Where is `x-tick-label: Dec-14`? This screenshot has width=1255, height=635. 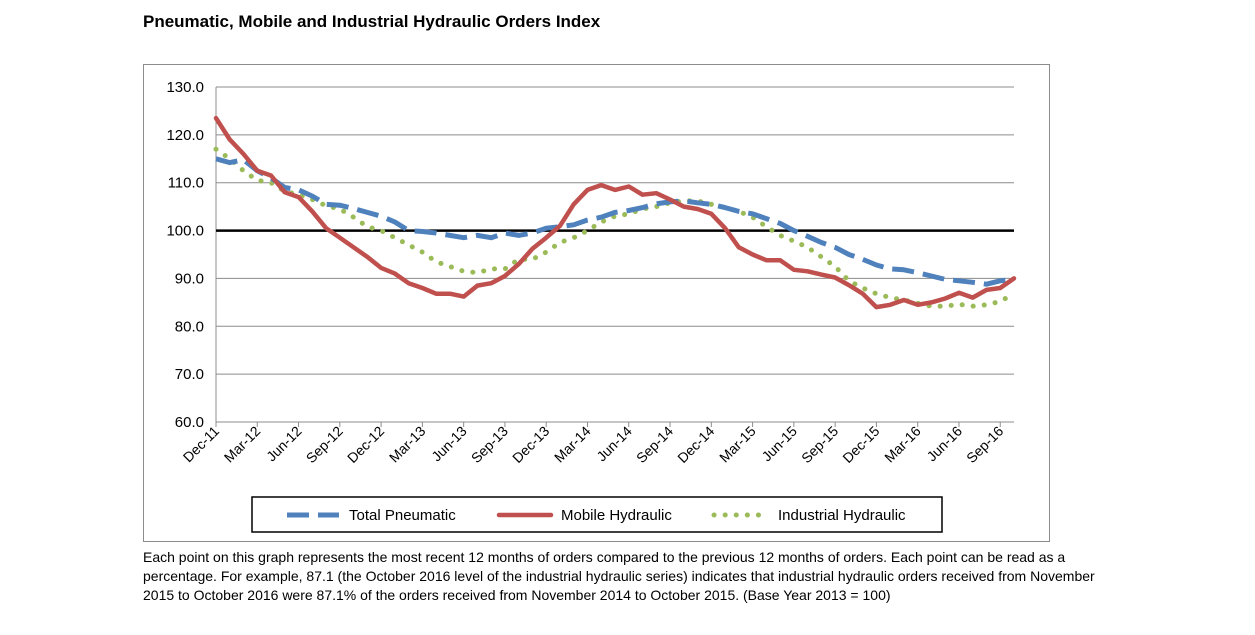 x-tick-label: Dec-14 is located at coordinates (695, 444).